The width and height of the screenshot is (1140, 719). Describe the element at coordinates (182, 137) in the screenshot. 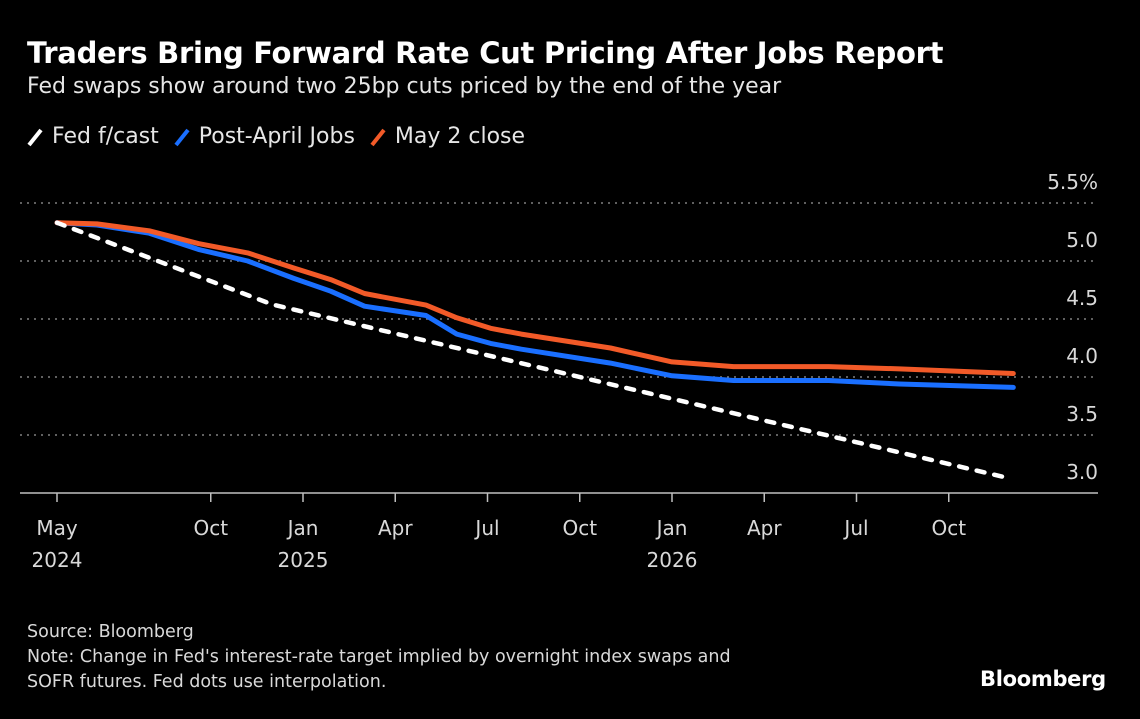

I see `legend-swatch-blue-icon` at that location.